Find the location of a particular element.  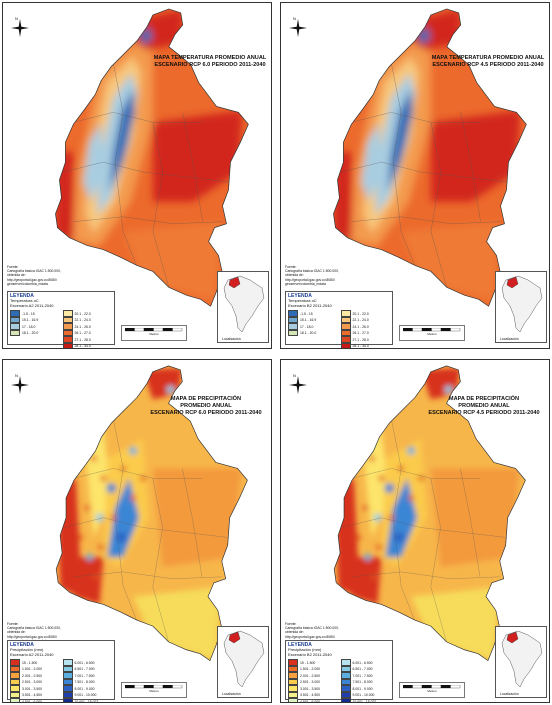

legend-item: 7.501 - 8.000 is located at coordinates (365, 682).